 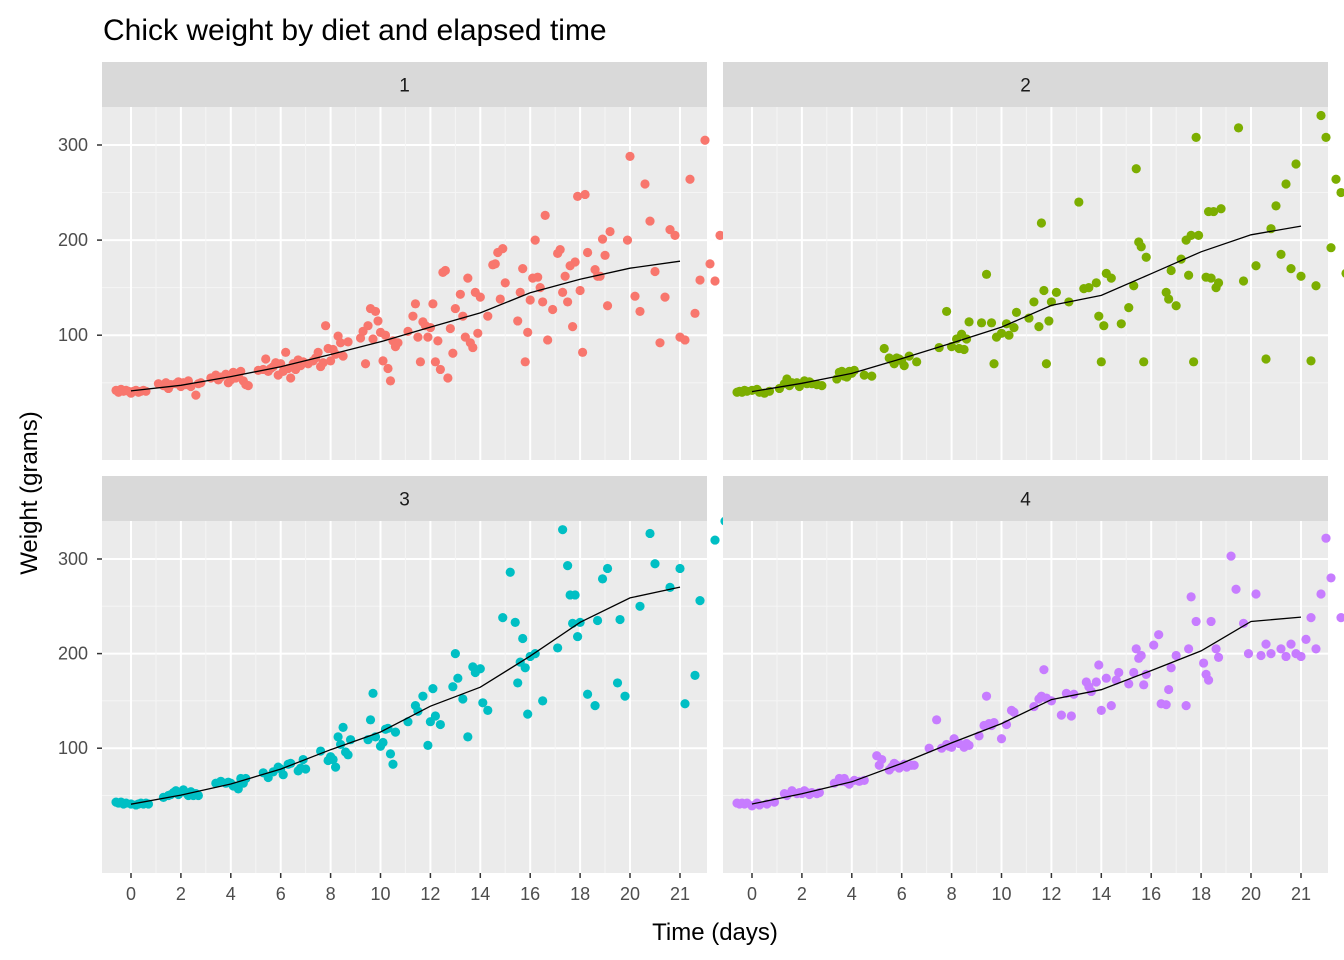 What do you see at coordinates (281, 894) in the screenshot?
I see `x-tick-label: 6` at bounding box center [281, 894].